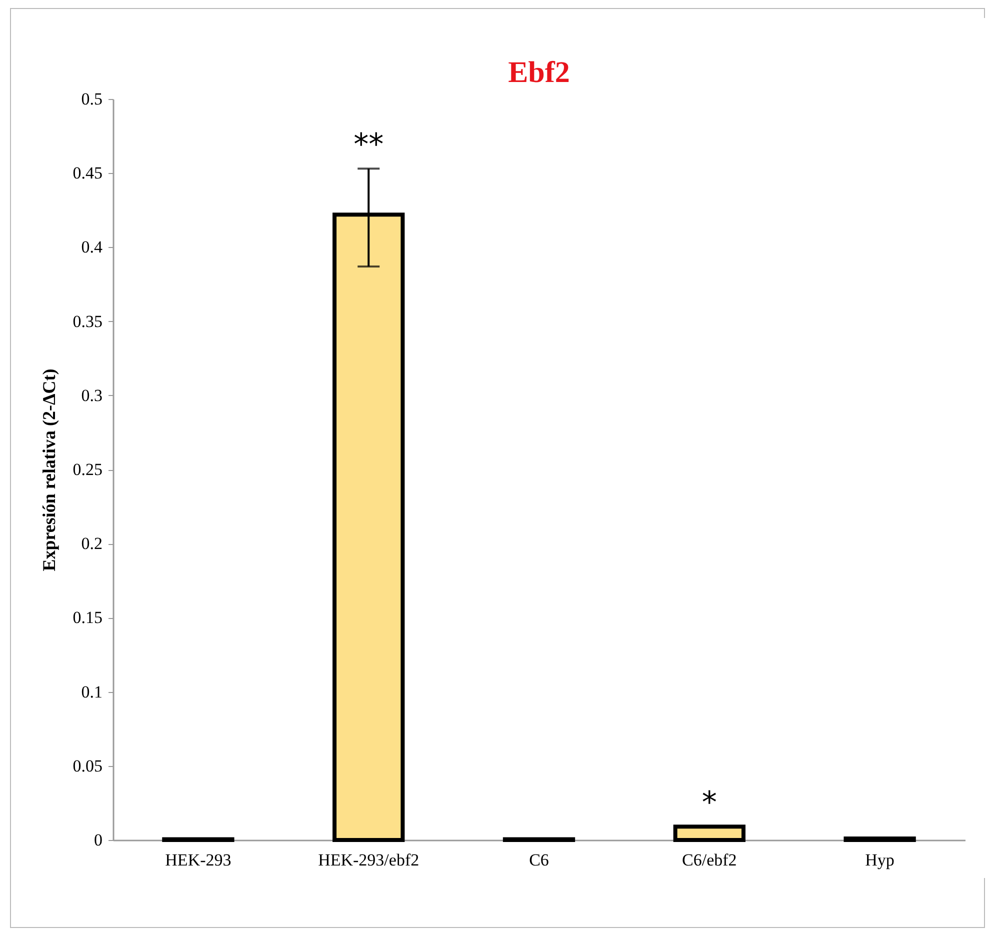 The width and height of the screenshot is (989, 932). I want to click on x-tick-label: HEK-293/ebf2, so click(369, 860).